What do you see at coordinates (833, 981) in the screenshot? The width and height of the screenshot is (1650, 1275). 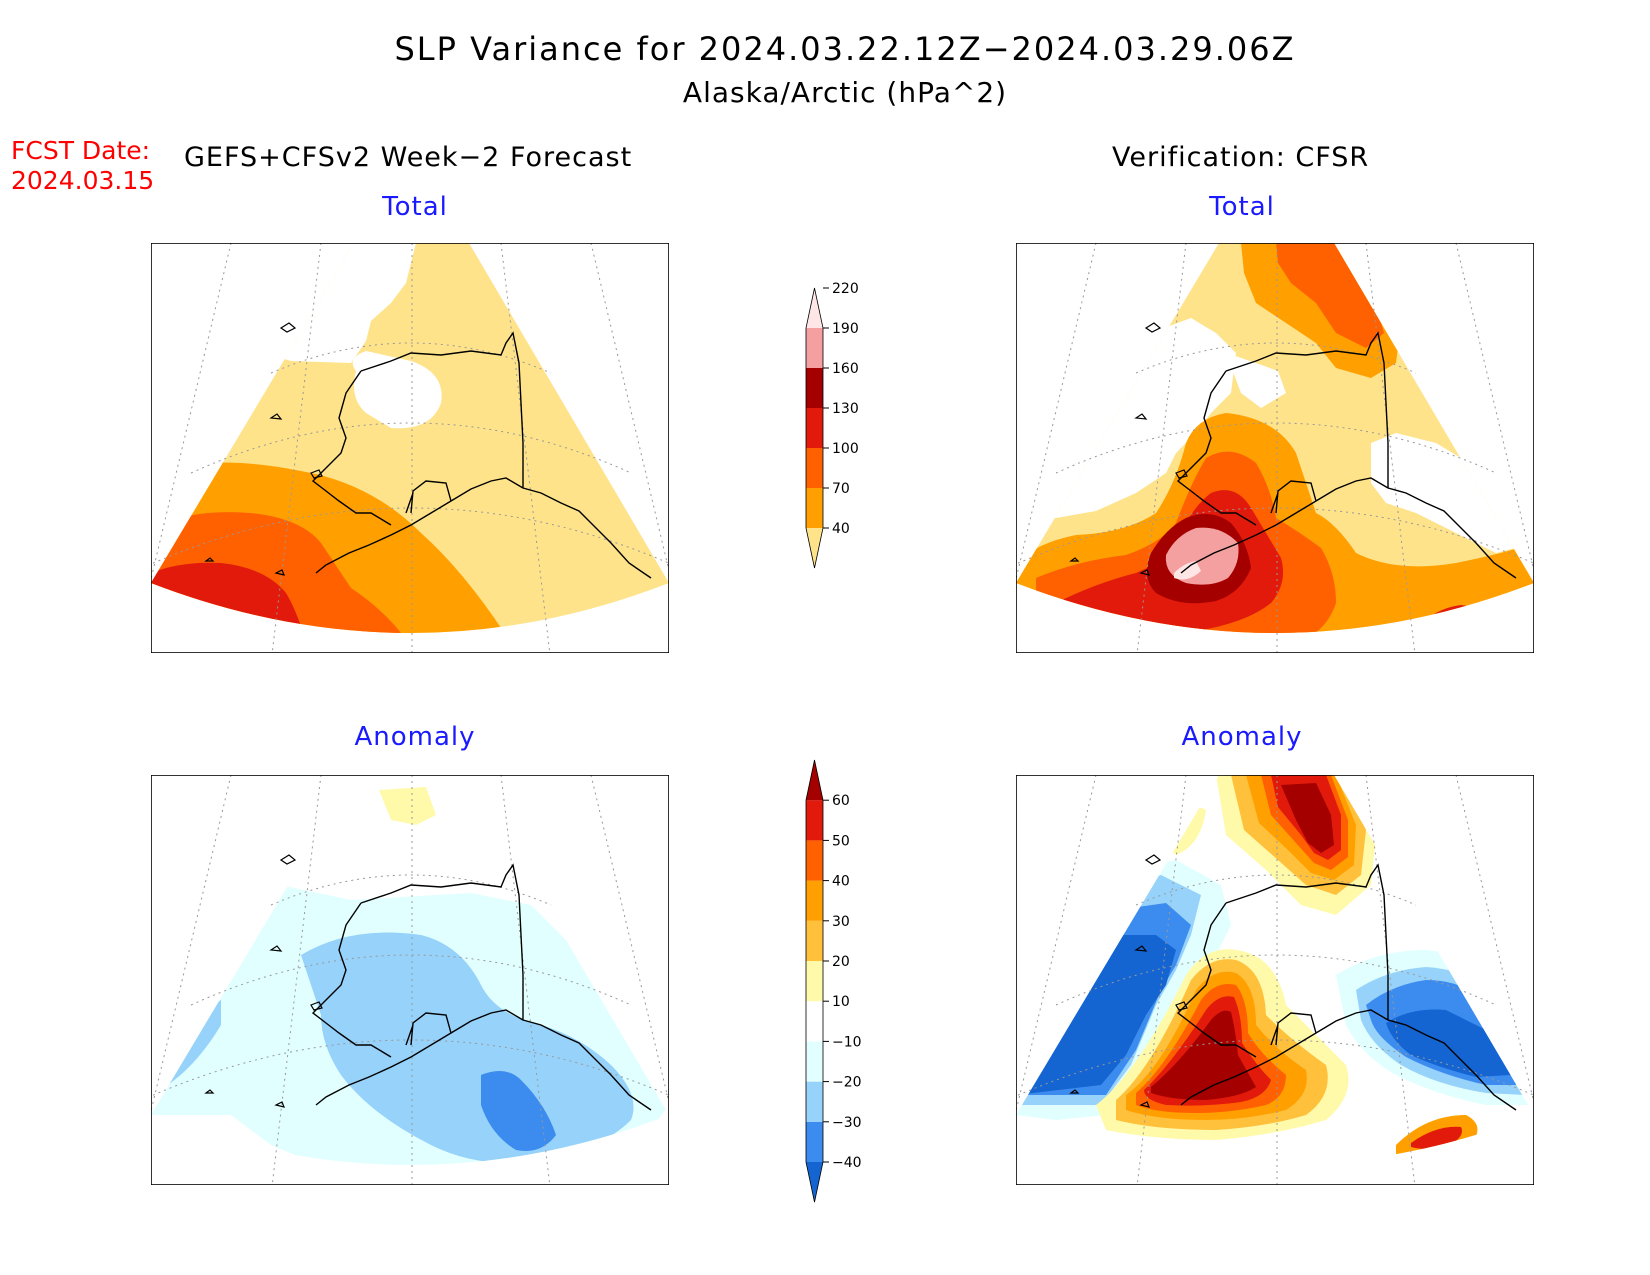 I see `anomaly-colorbar: −40 −30 −20 −10 10 20 30 40 50 60` at bounding box center [833, 981].